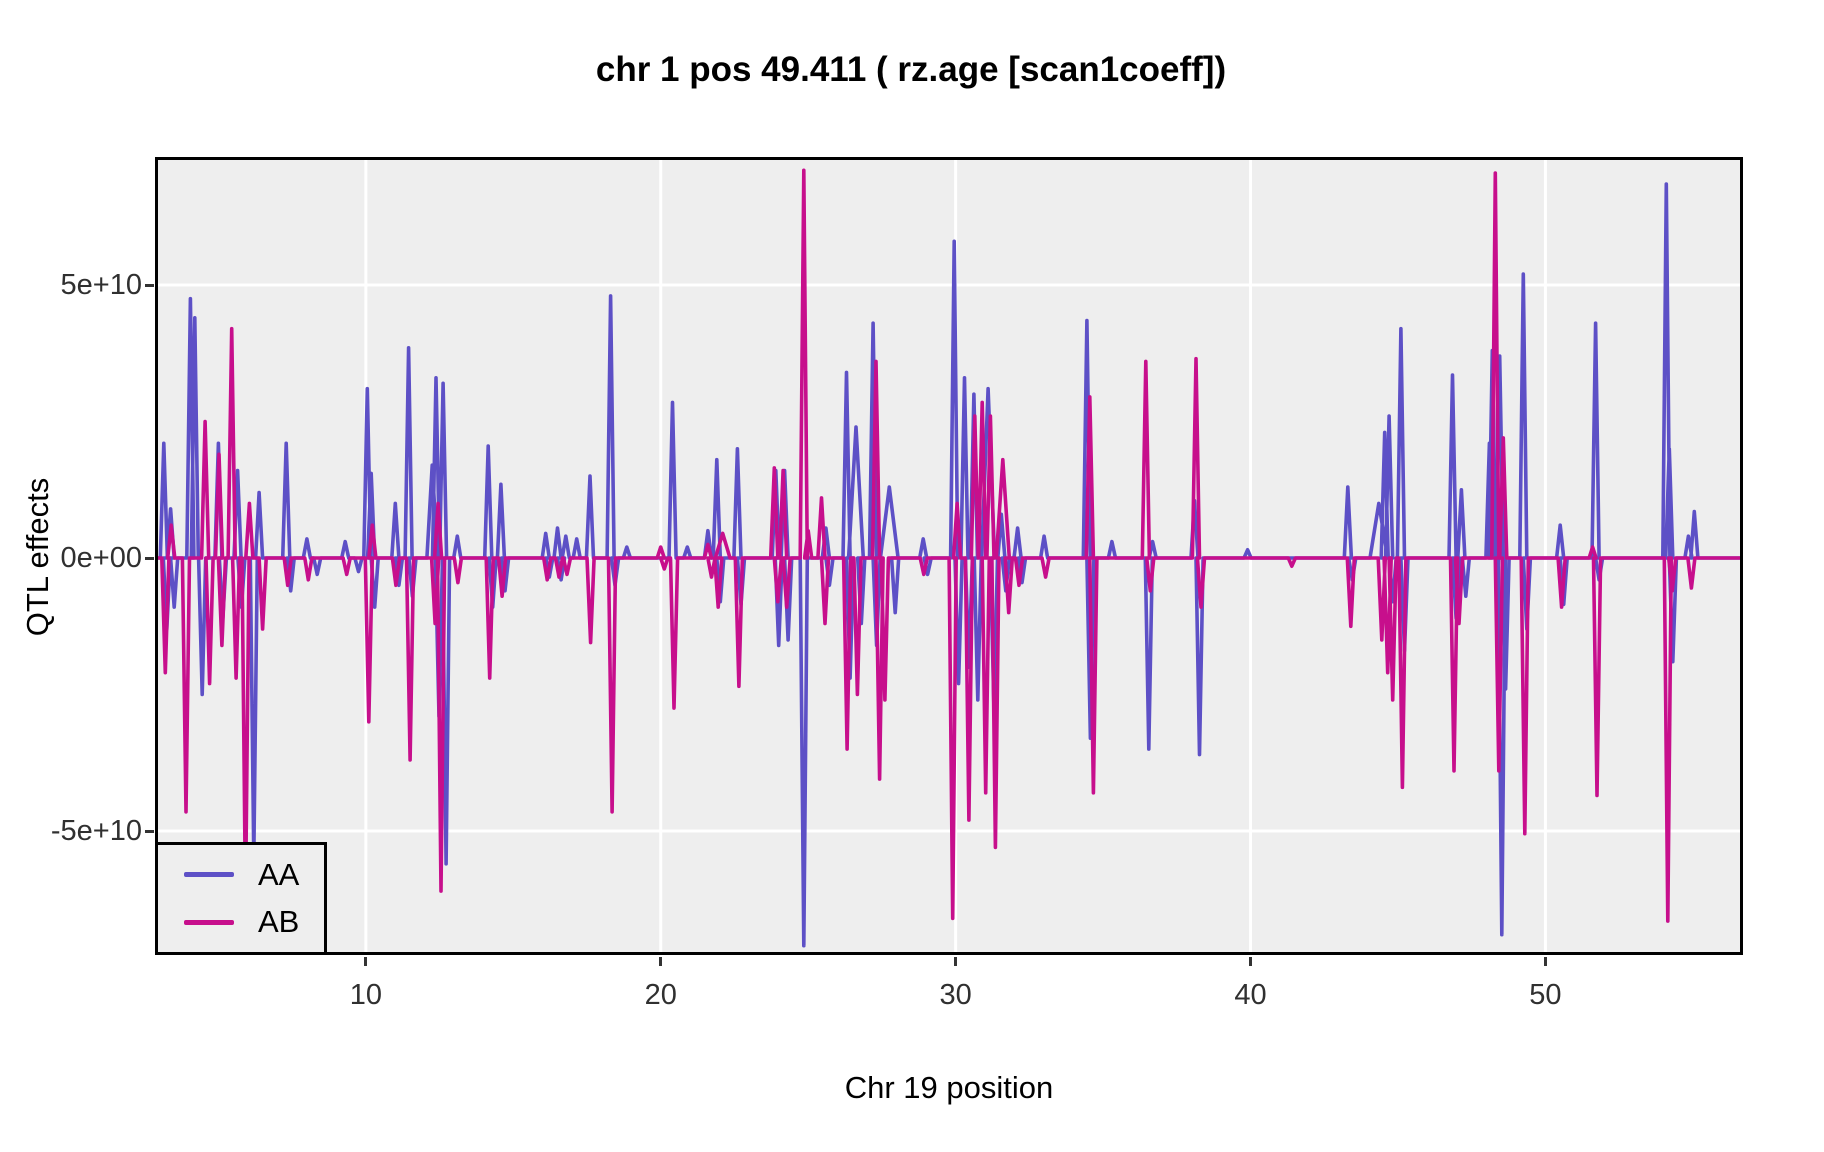 Image resolution: width=1824 pixels, height=1152 pixels. Describe the element at coordinates (949, 1087) in the screenshot. I see `x-axis-title: Chr 19 position` at that location.